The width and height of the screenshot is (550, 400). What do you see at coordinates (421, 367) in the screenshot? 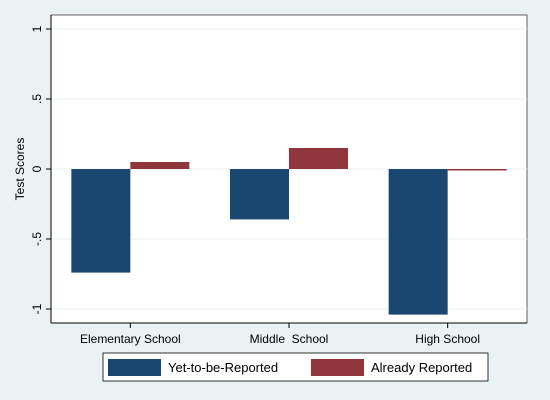
I see `legend-label: Already Reported` at bounding box center [421, 367].